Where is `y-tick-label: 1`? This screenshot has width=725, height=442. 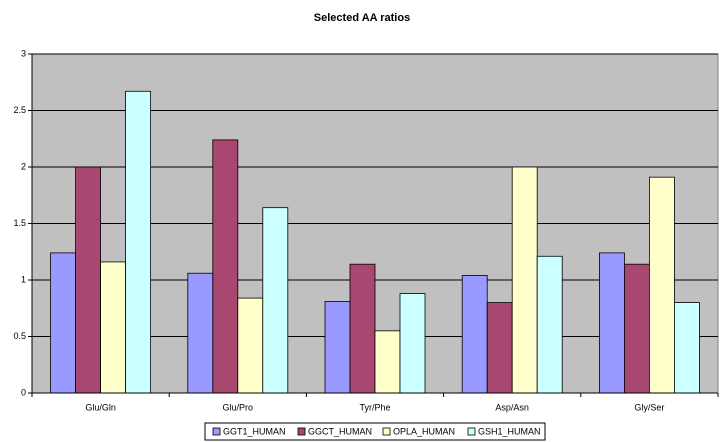
y-tick-label: 1 is located at coordinates (23, 279).